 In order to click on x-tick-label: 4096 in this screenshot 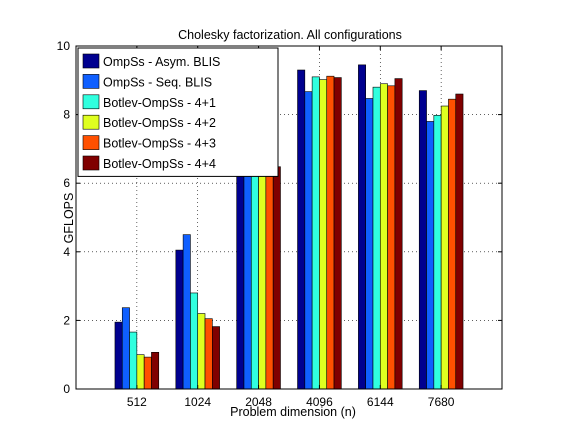, I will do `click(319, 402)`.